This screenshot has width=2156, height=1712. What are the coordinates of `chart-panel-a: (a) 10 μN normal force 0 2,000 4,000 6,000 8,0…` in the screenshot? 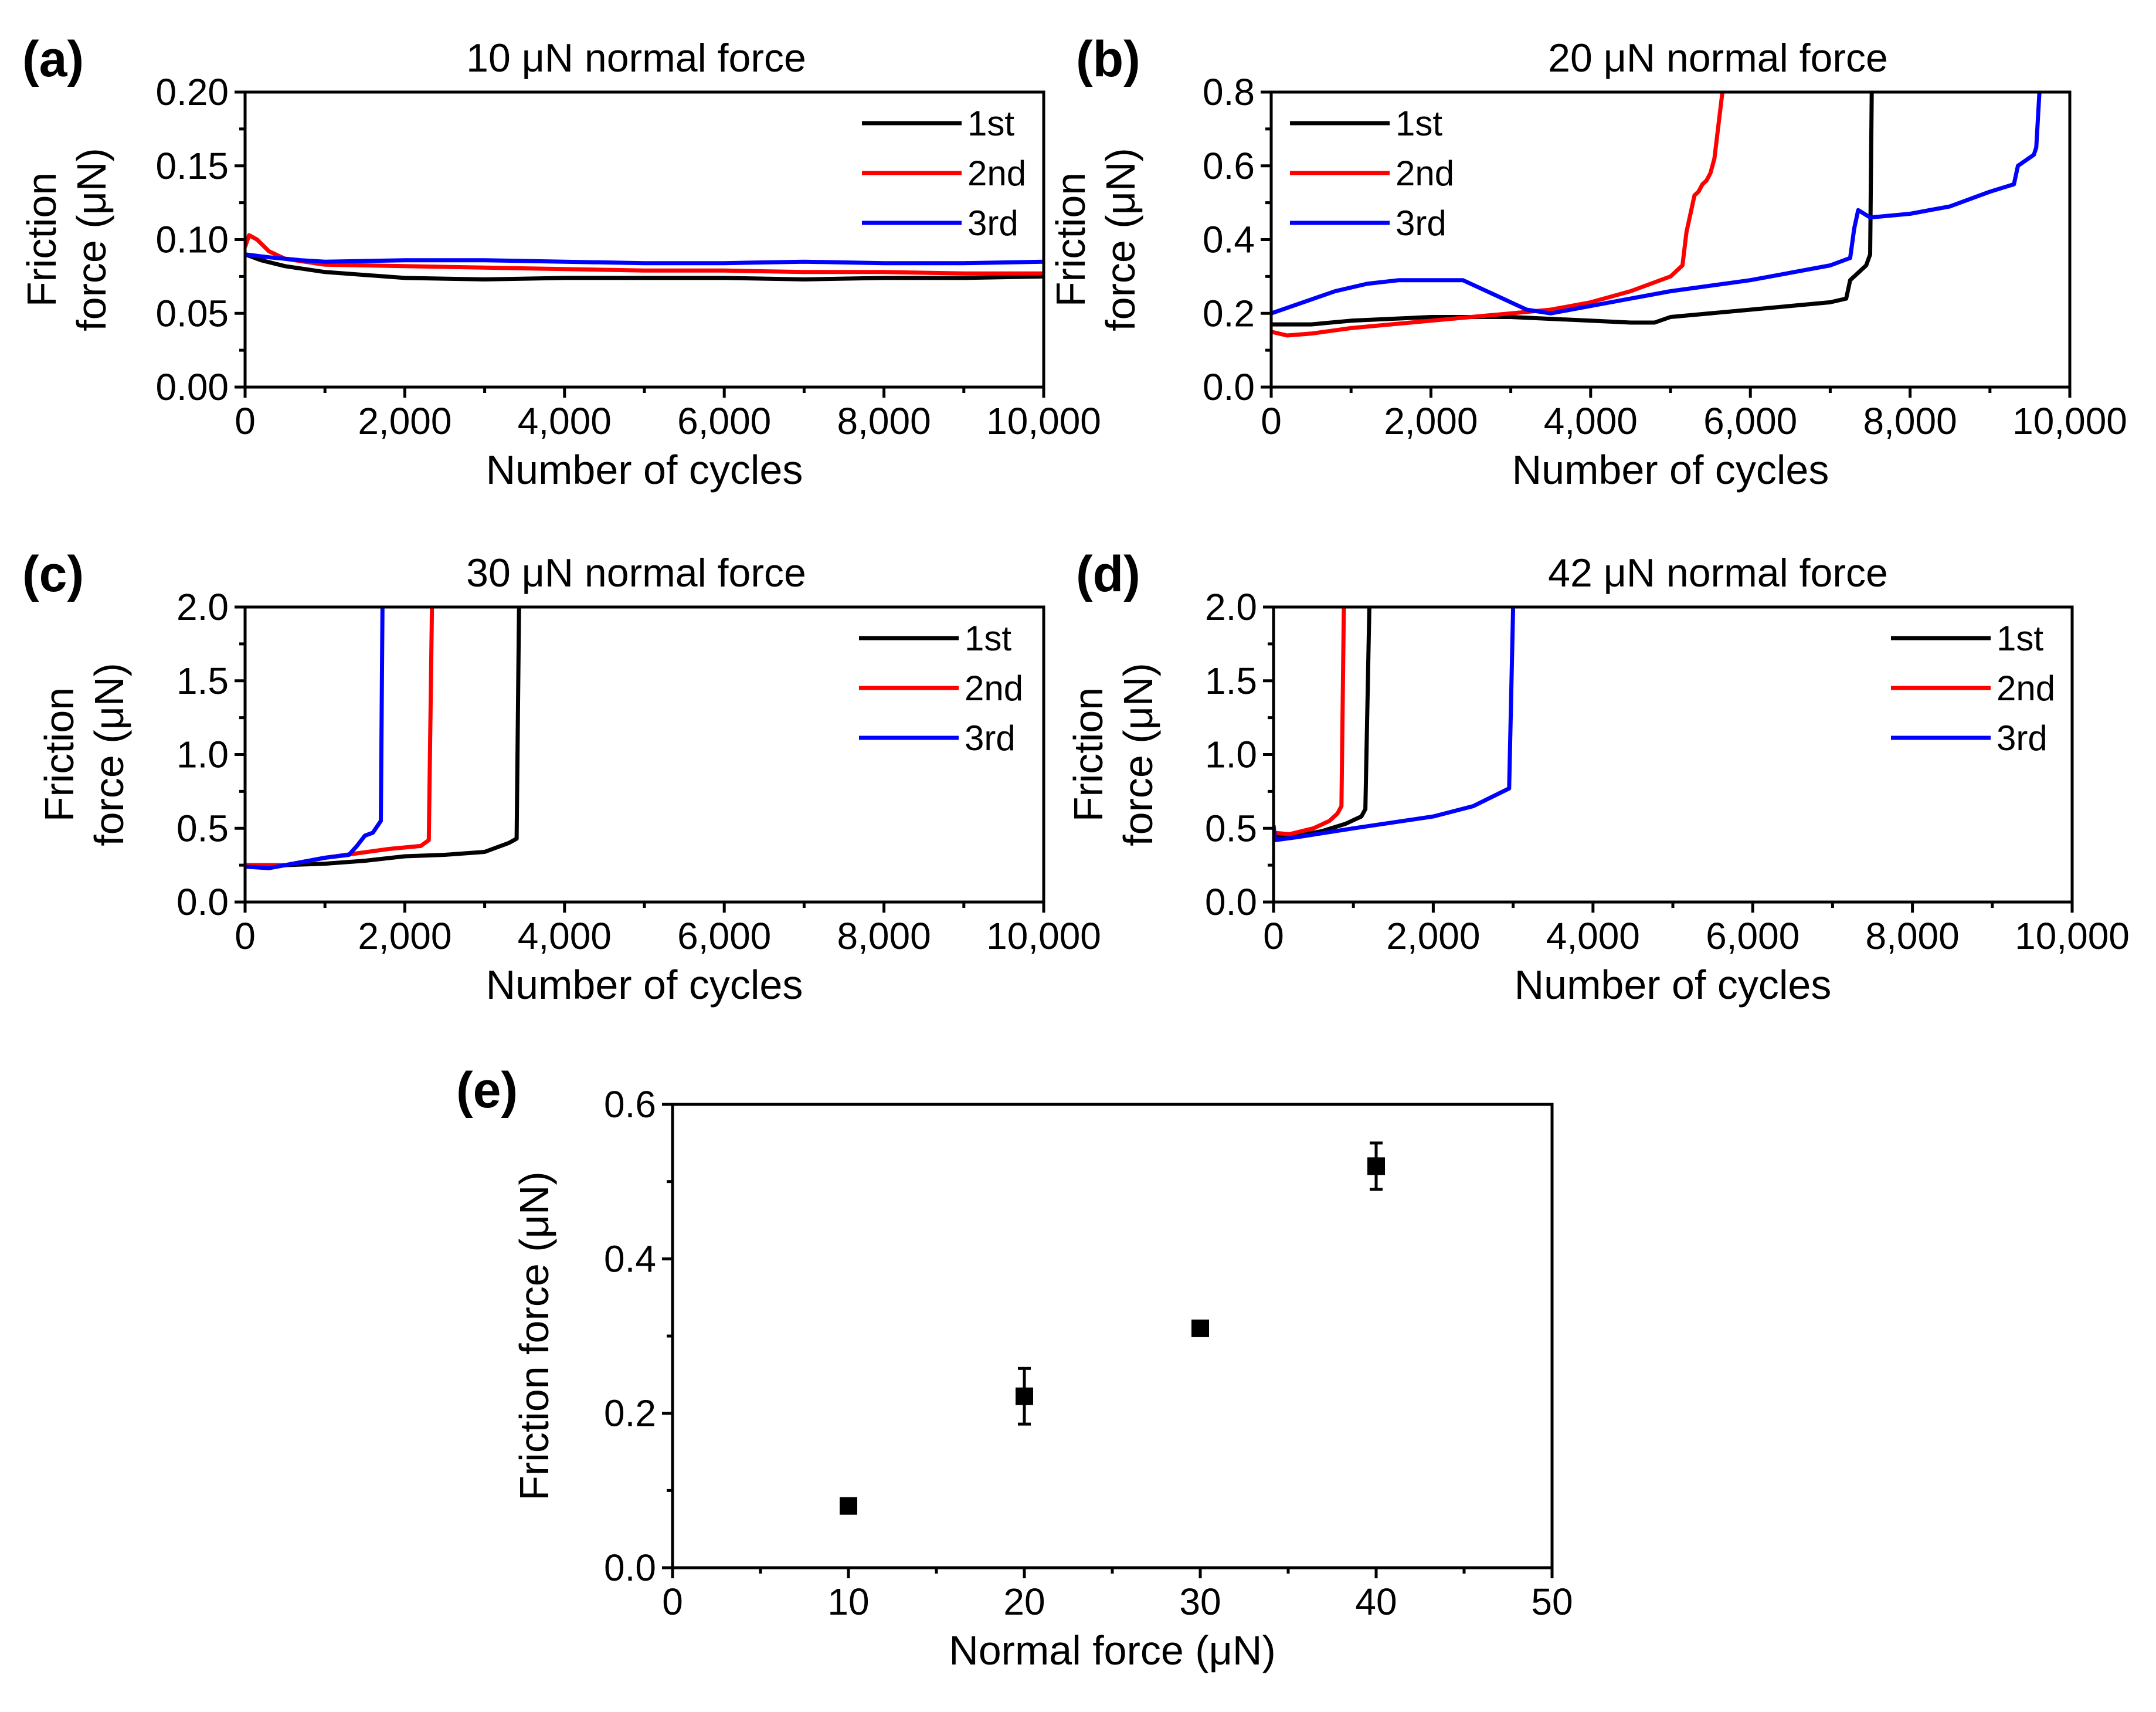 It's located at (560, 262).